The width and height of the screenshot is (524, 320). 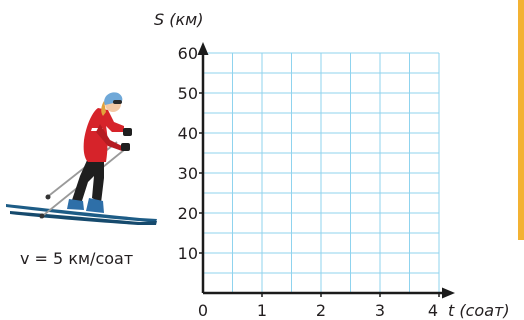 I want to click on front-ski, so click(x=83, y=218).